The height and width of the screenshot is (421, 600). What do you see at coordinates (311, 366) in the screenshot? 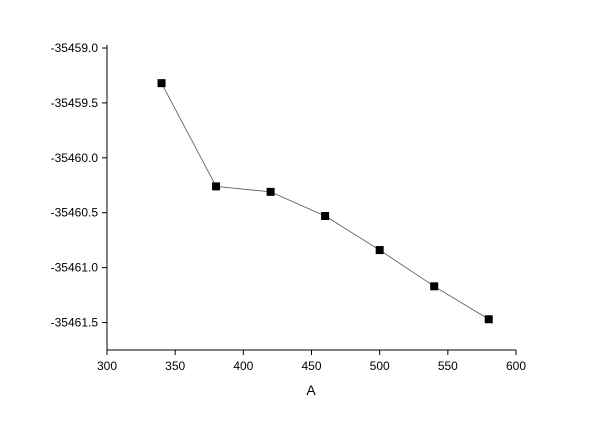
I see `x-tick-label: 450` at bounding box center [311, 366].